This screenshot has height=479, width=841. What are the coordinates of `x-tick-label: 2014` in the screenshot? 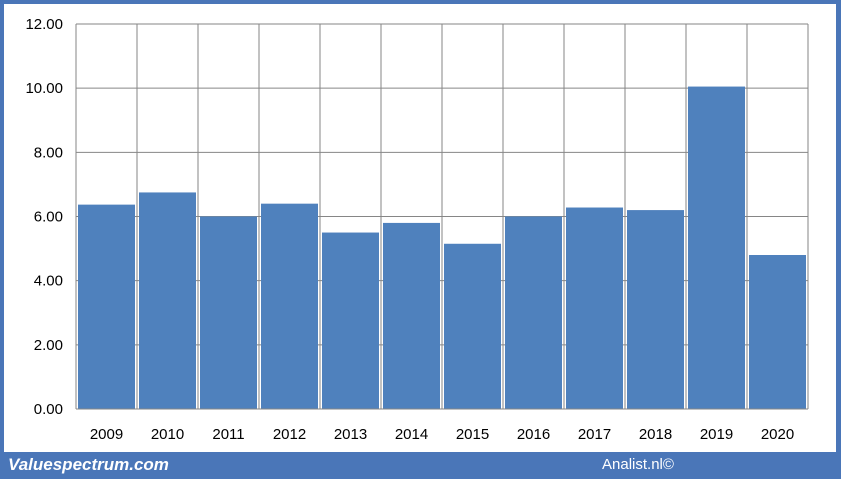 It's located at (411, 434).